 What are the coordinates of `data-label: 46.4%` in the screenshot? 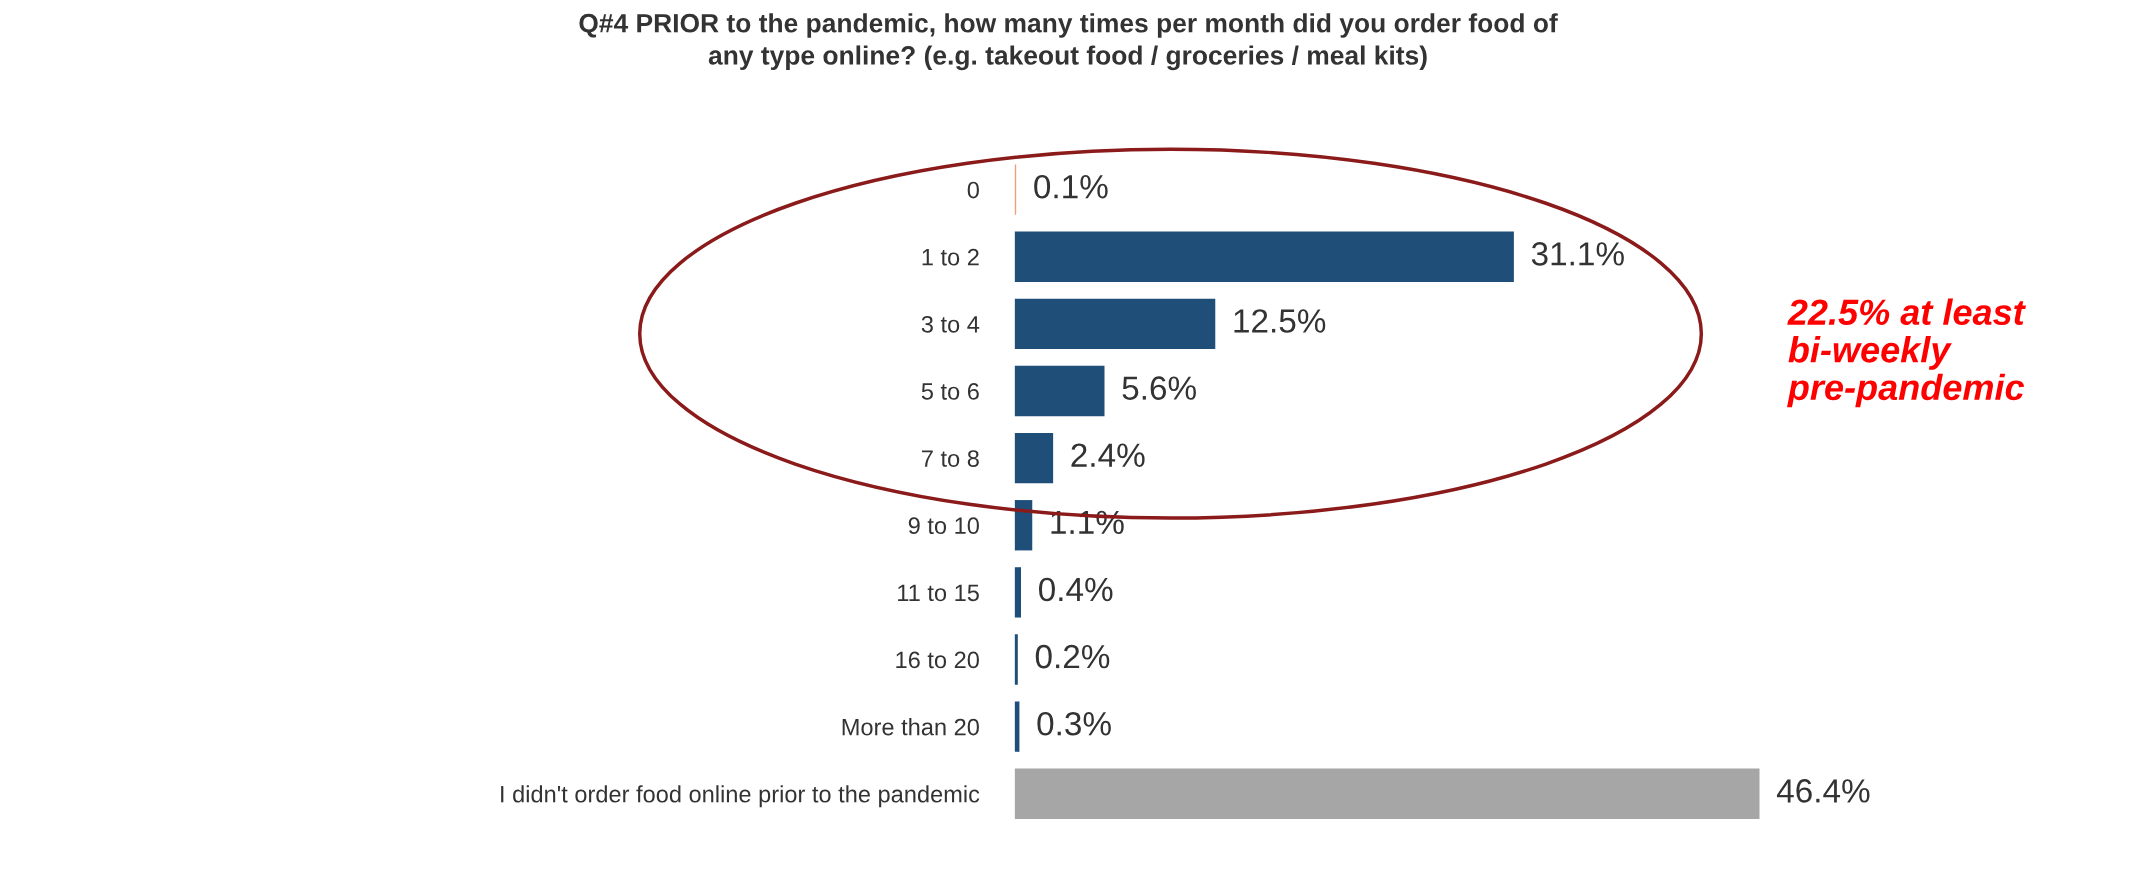 It's located at (1823, 791).